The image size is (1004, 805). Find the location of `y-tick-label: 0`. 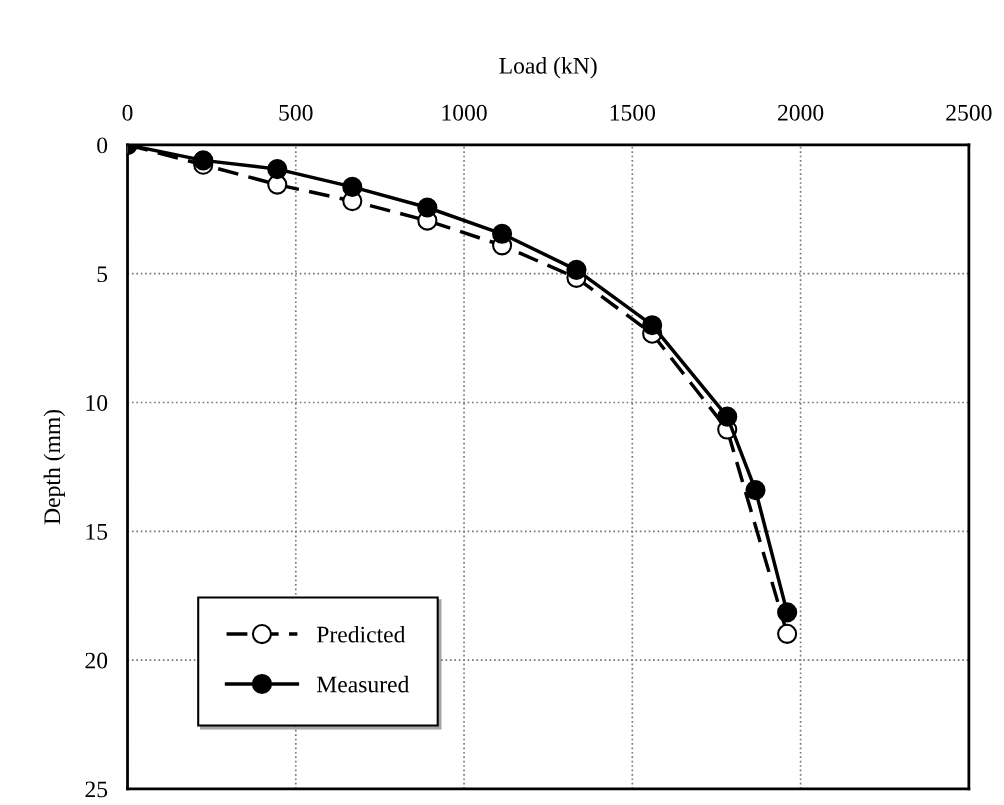

y-tick-label: 0 is located at coordinates (102, 145).